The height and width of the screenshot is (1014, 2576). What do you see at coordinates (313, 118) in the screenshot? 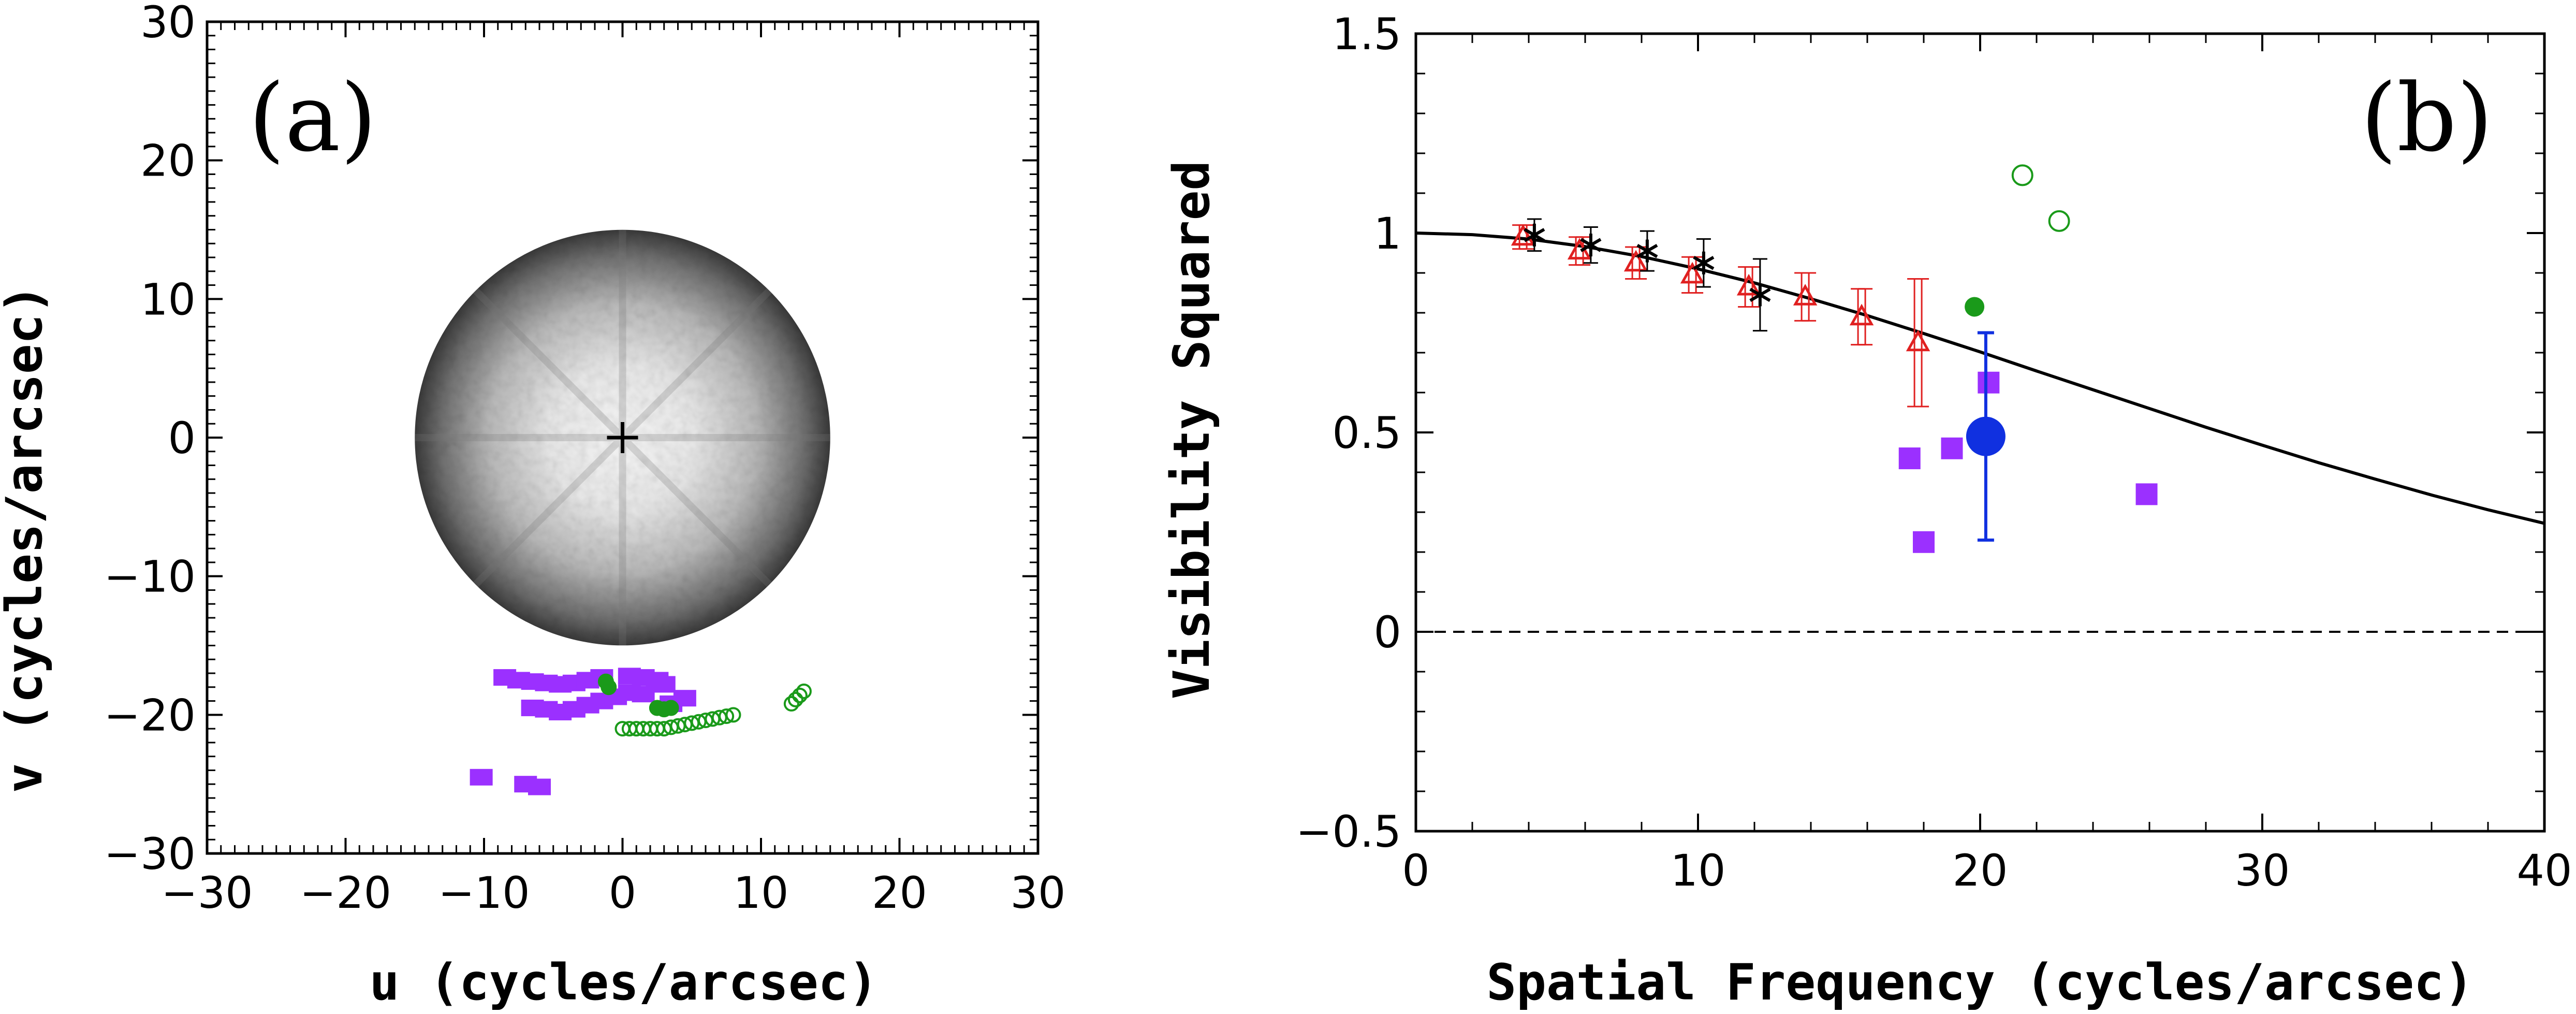
I see `panel-a-label: (a)` at bounding box center [313, 118].